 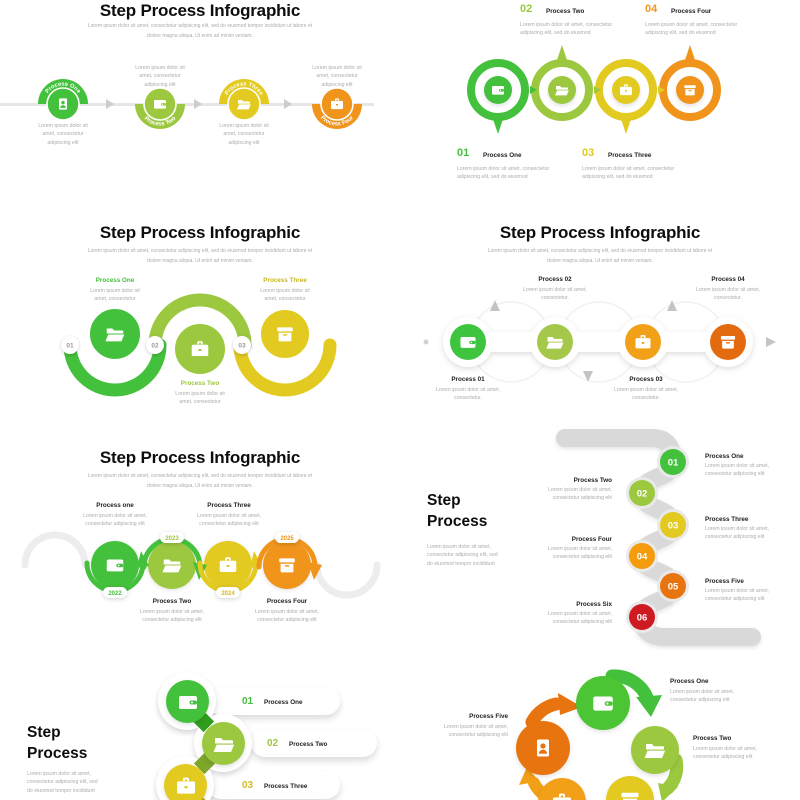 What do you see at coordinates (543, 748) in the screenshot?
I see `cycle-circle-five` at bounding box center [543, 748].